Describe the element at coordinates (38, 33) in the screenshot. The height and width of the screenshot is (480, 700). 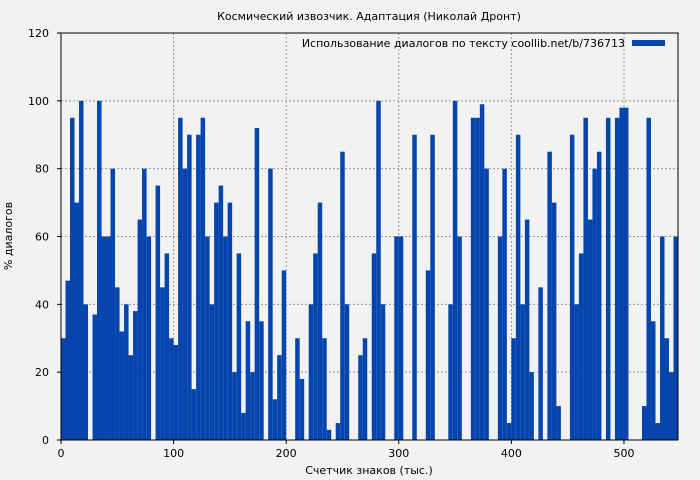
I see `y-tick-label: 120` at that location.